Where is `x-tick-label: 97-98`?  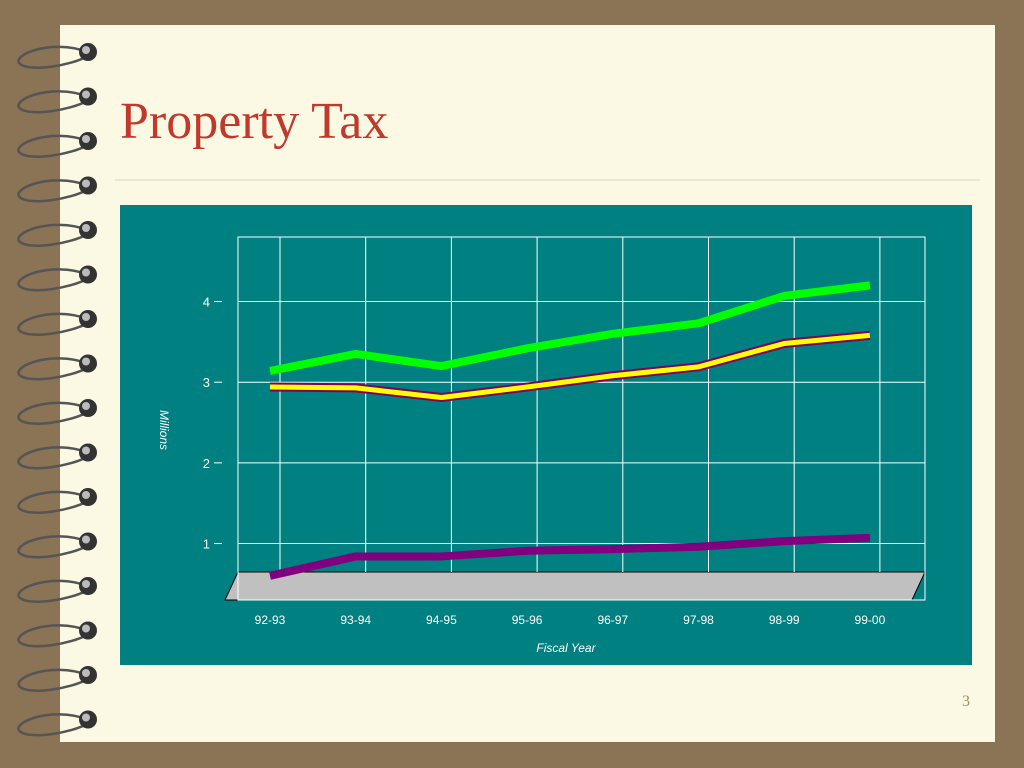 x-tick-label: 97-98 is located at coordinates (698, 620).